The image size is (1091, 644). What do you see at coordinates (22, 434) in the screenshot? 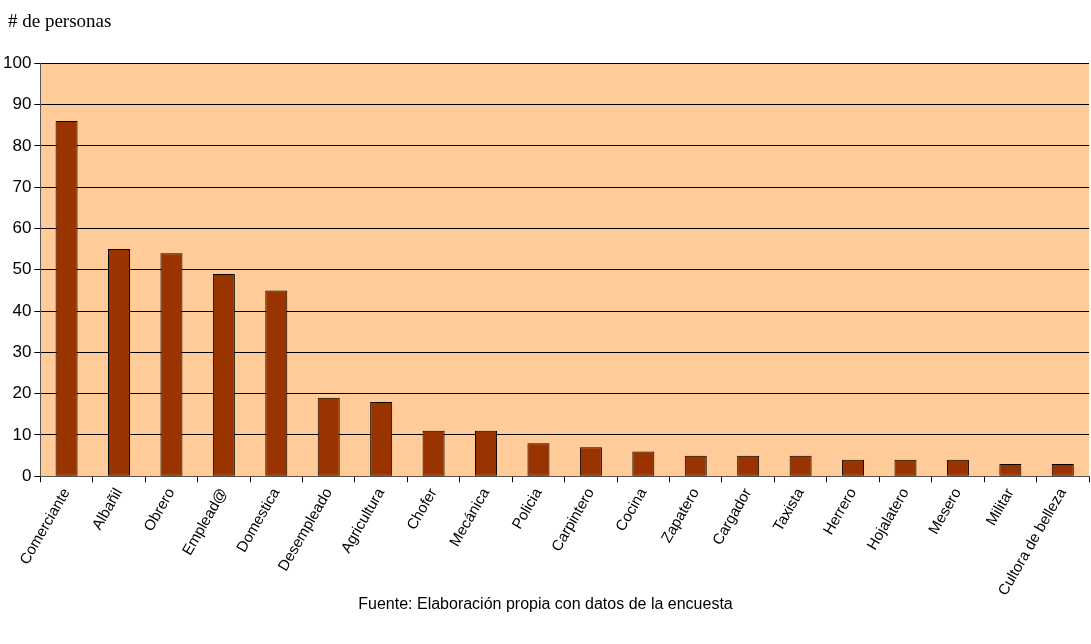
I see `y-tick-label: 10` at bounding box center [22, 434].